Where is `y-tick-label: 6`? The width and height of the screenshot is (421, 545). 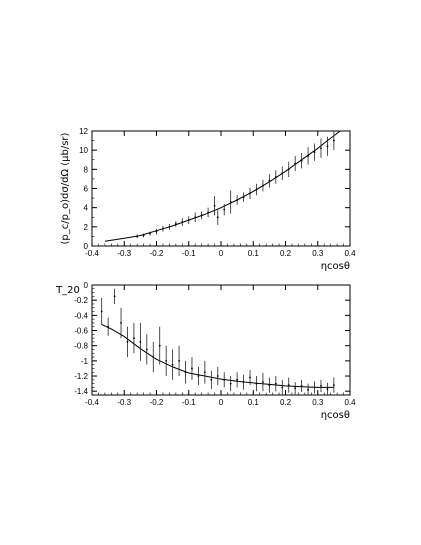 y-tick-label: 6 is located at coordinates (86, 189).